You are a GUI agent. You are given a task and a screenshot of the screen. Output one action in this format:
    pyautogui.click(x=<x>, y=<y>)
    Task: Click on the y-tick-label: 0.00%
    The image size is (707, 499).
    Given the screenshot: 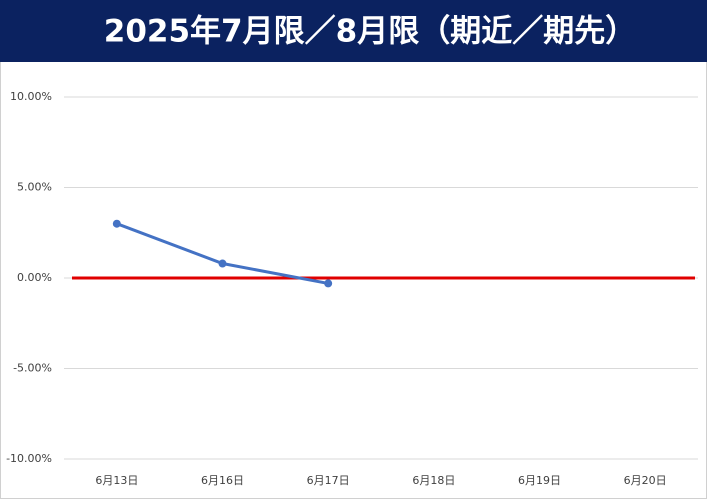 What is the action you would take?
    pyautogui.click(x=34, y=277)
    